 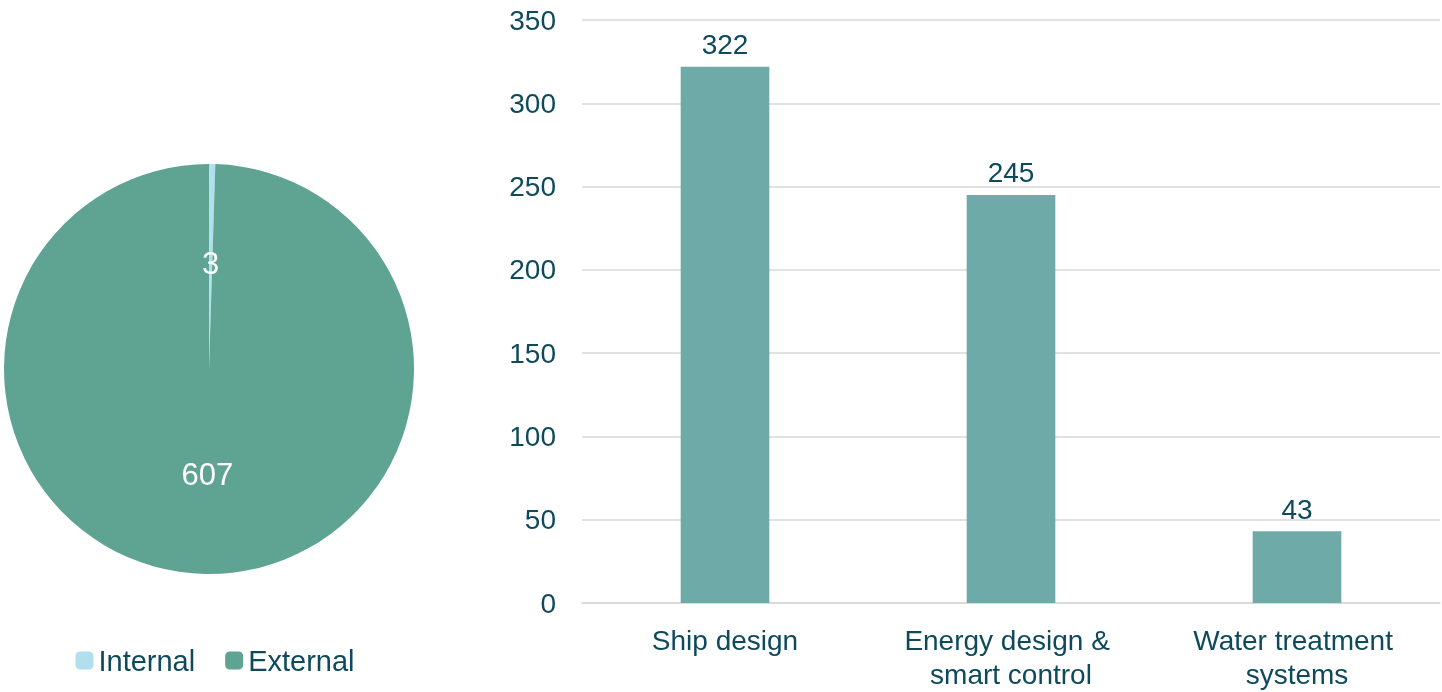 What do you see at coordinates (532, 187) in the screenshot?
I see `y-tick-label: 250` at bounding box center [532, 187].